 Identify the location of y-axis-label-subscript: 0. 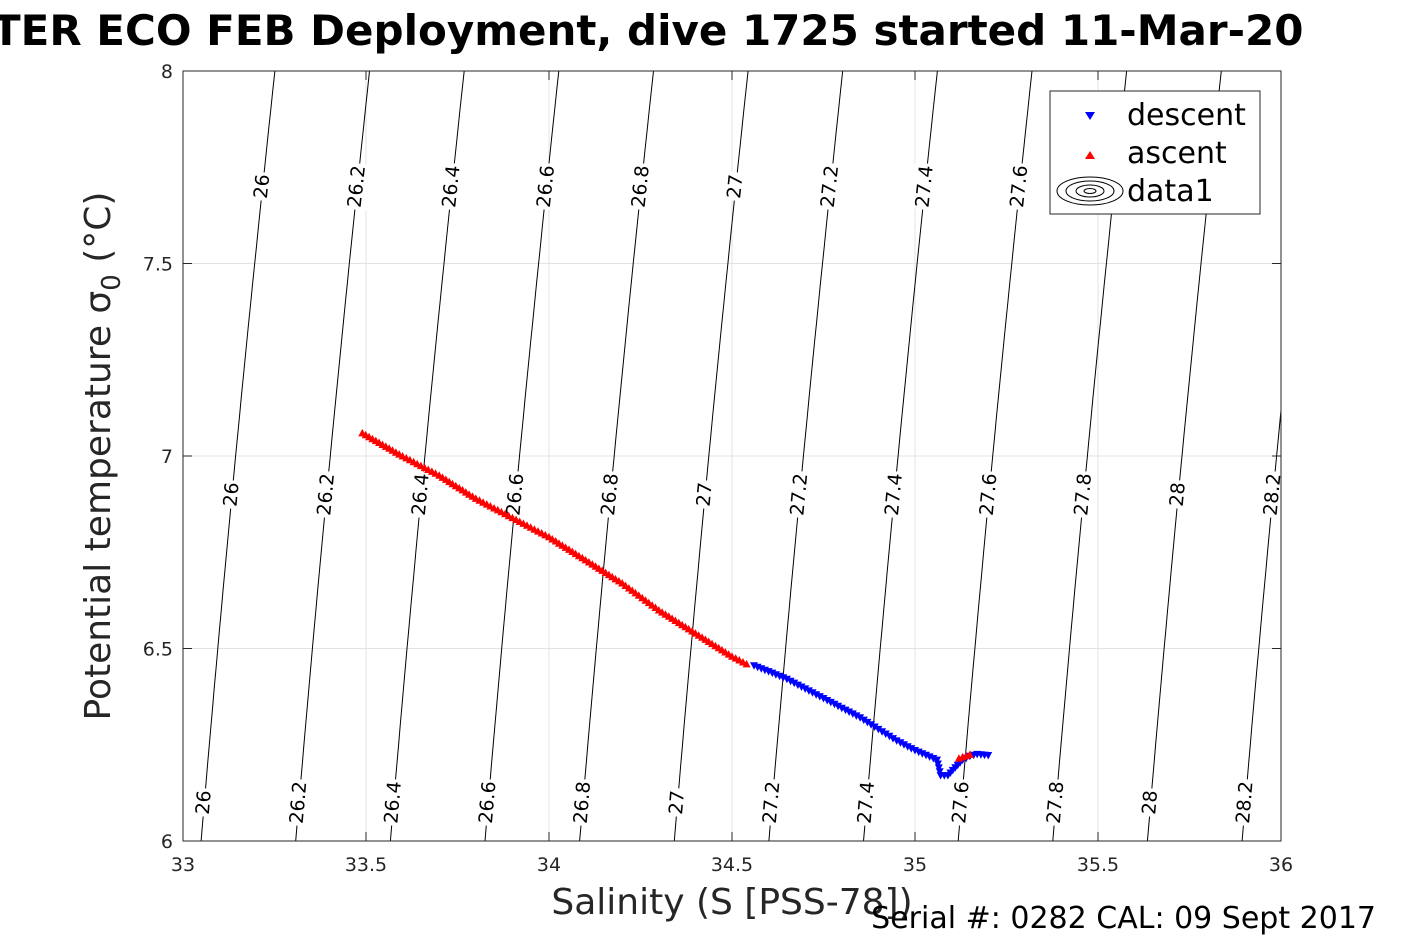
(112, 282).